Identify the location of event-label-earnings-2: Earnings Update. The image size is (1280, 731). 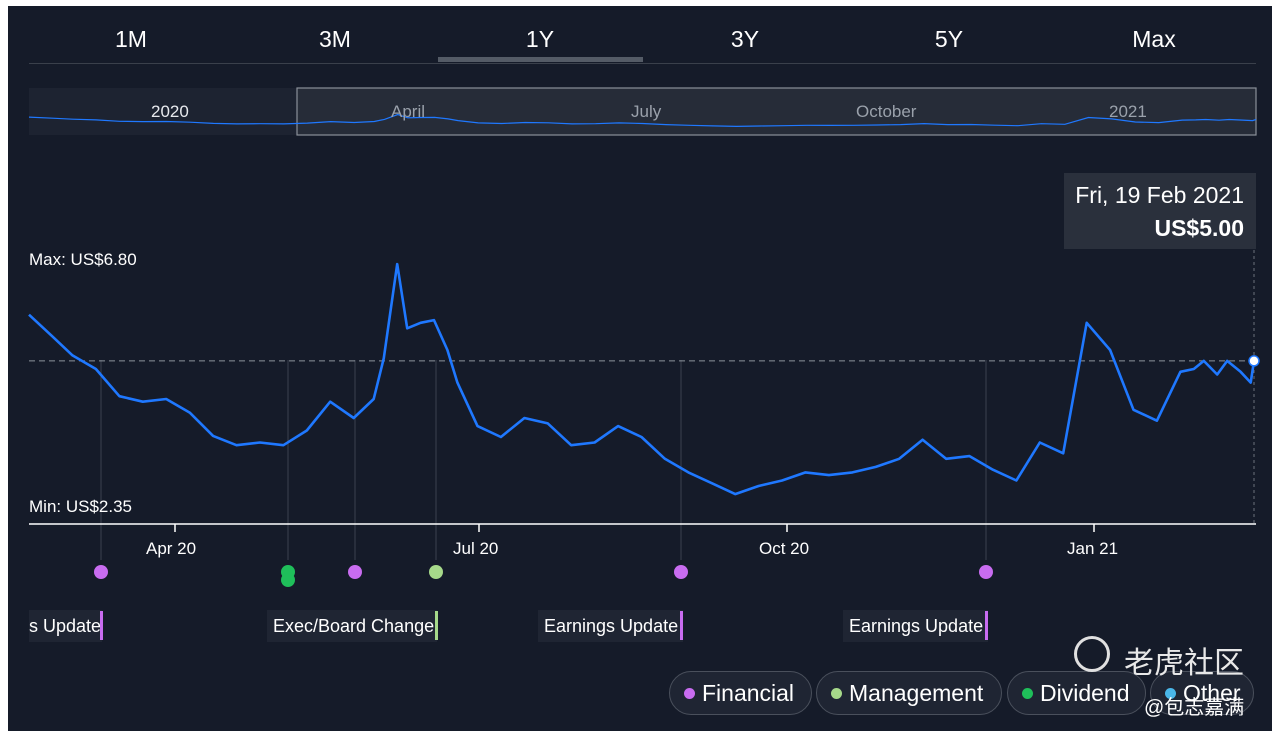
(915, 626).